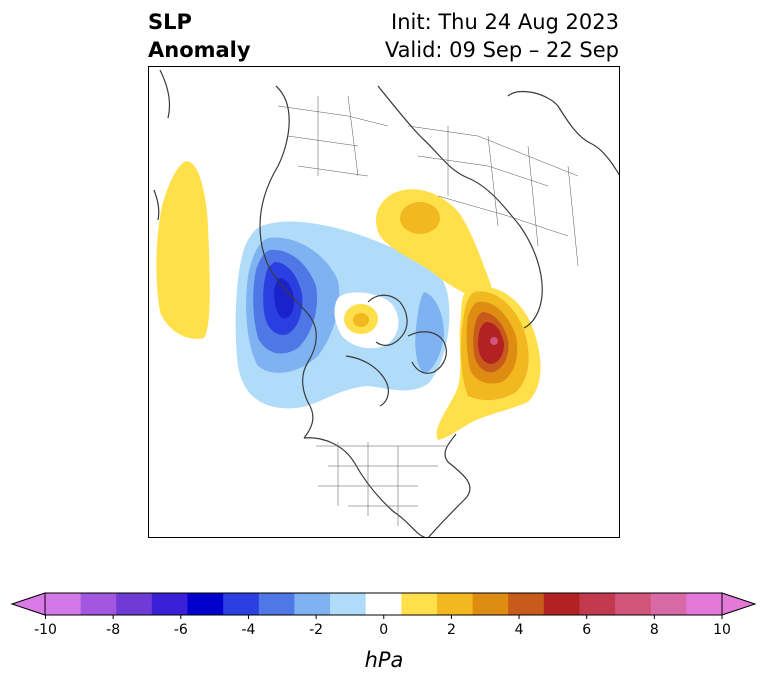 This screenshot has width=768, height=684. I want to click on colorbar-ticks: -10 -8 -6 -4 -2 0 2 4 6 8 10, so click(382, 626).